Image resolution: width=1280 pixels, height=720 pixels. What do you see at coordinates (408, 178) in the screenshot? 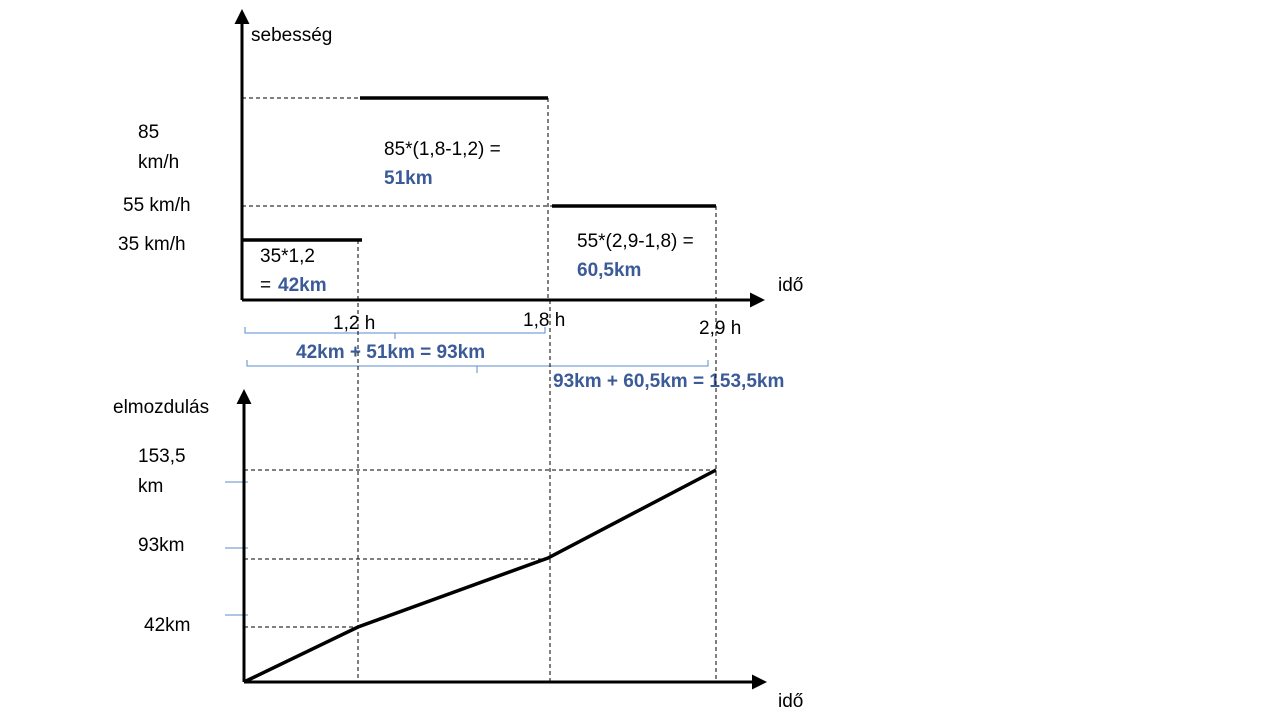
I see `result: 51km` at bounding box center [408, 178].